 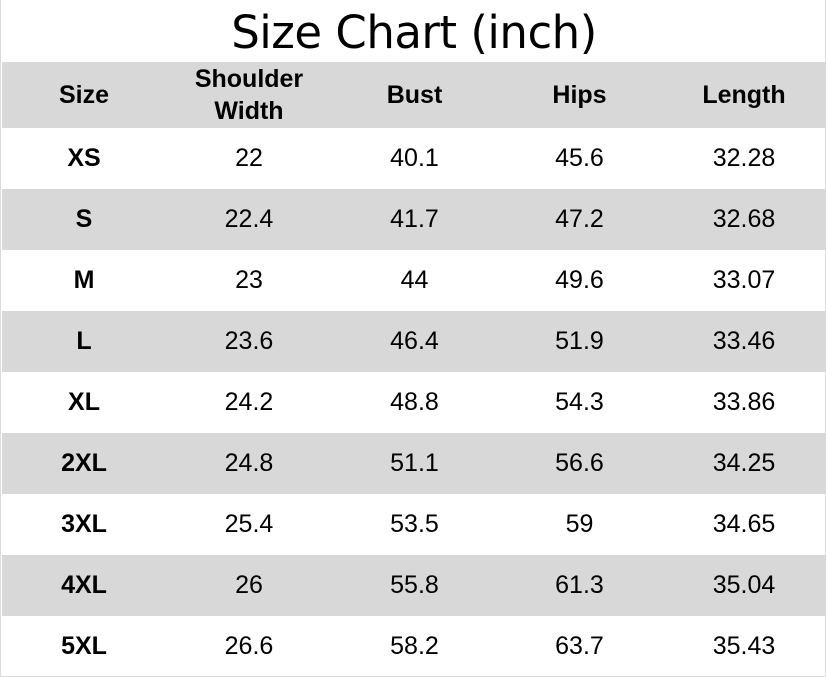 What do you see at coordinates (84, 341) in the screenshot?
I see `size-cell: L` at bounding box center [84, 341].